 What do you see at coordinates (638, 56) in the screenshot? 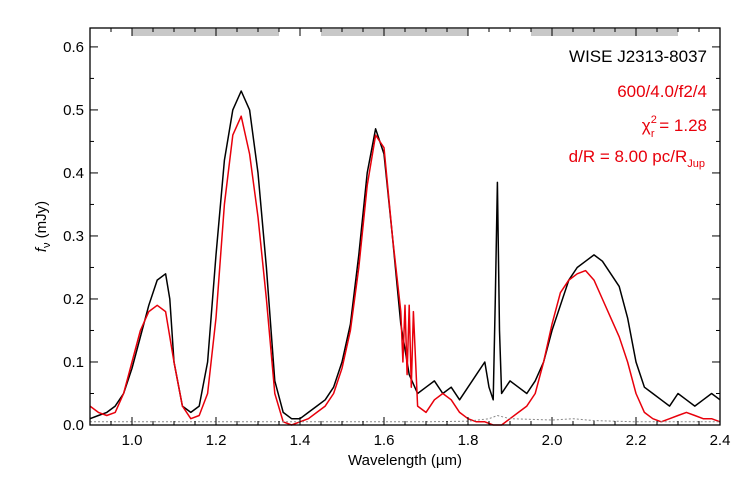
I see `object-name: WISE J2313-8037` at bounding box center [638, 56].